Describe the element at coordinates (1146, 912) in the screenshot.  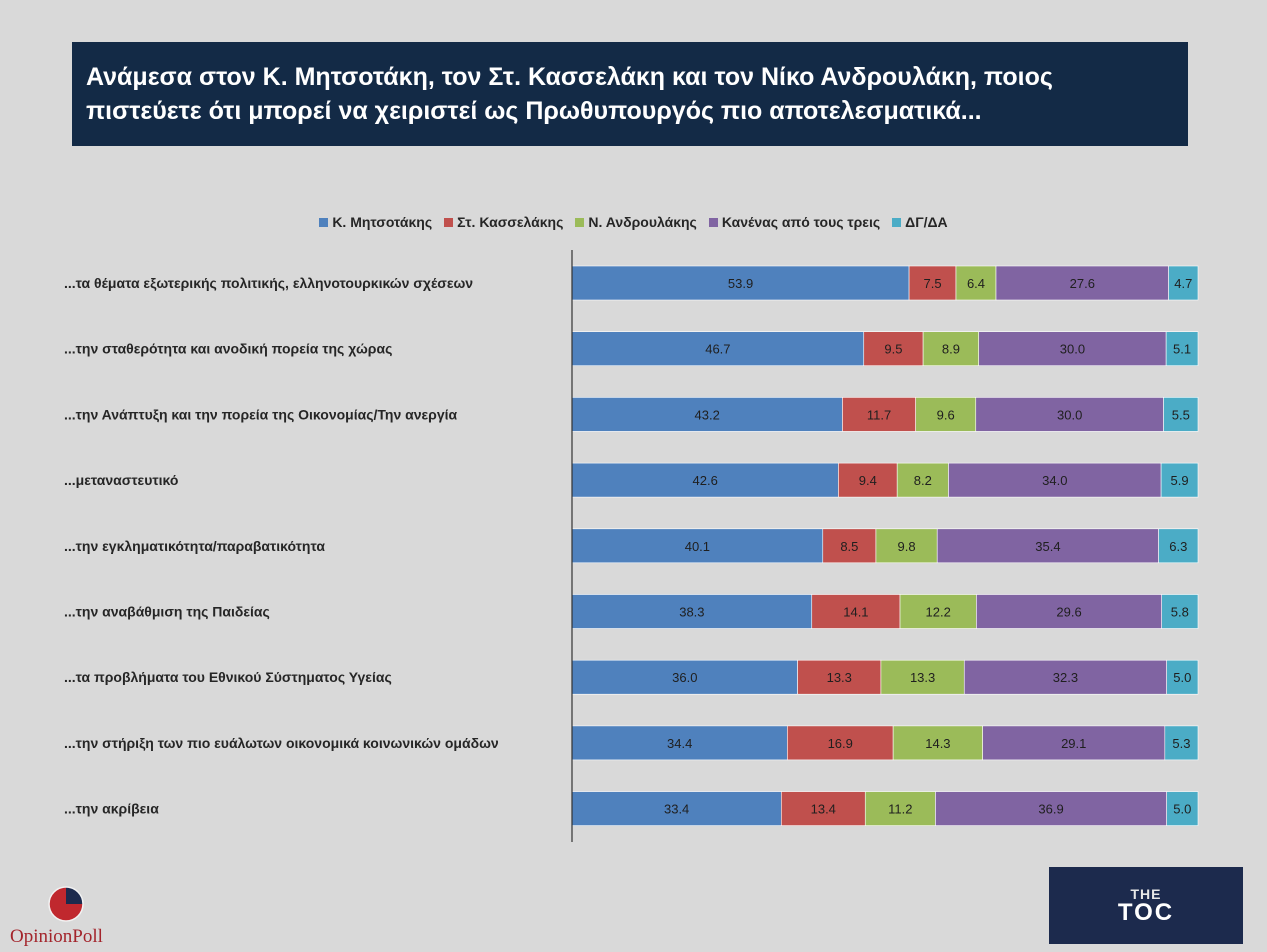
I see `toc-logo-main: TOC` at that location.